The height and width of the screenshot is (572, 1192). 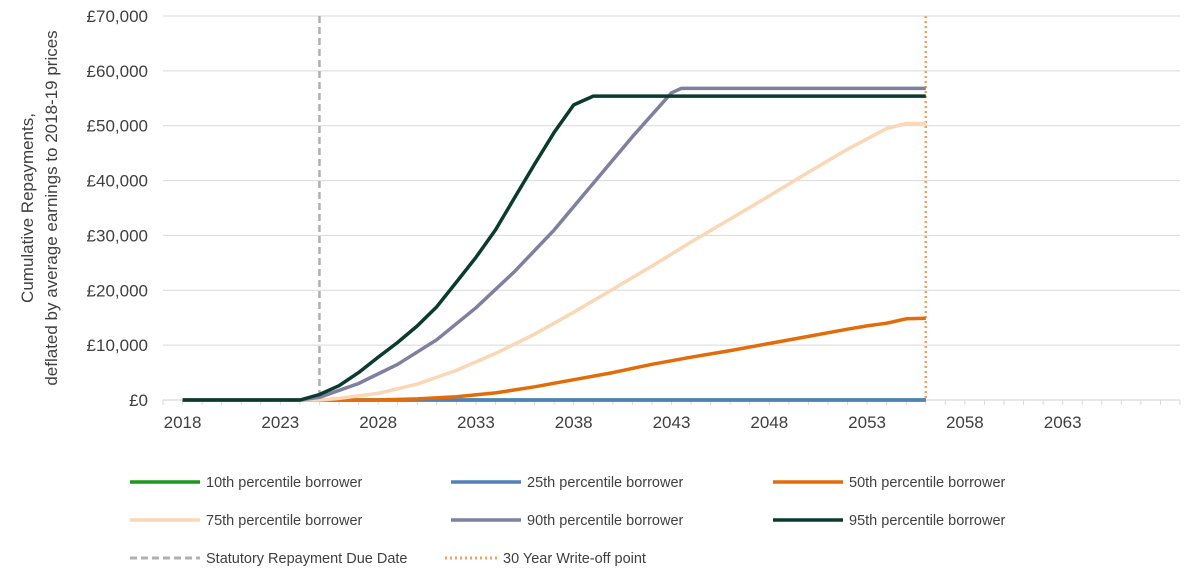 I want to click on legend-label: 95th percentile borrower, so click(x=927, y=521).